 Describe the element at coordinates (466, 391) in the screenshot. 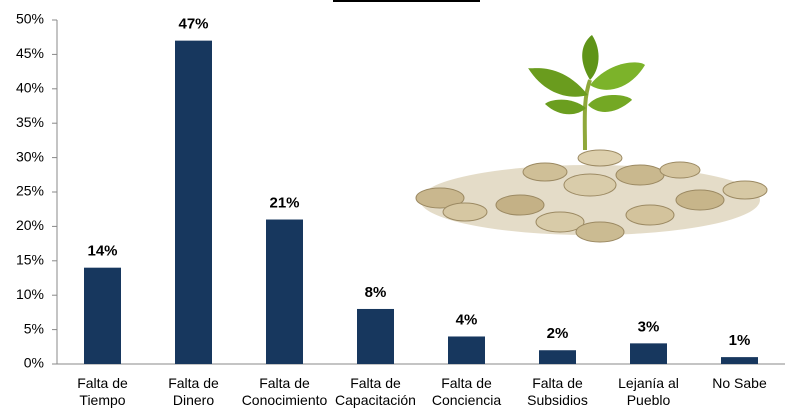

I see `x-tick-label: Falta de Conciencia` at that location.